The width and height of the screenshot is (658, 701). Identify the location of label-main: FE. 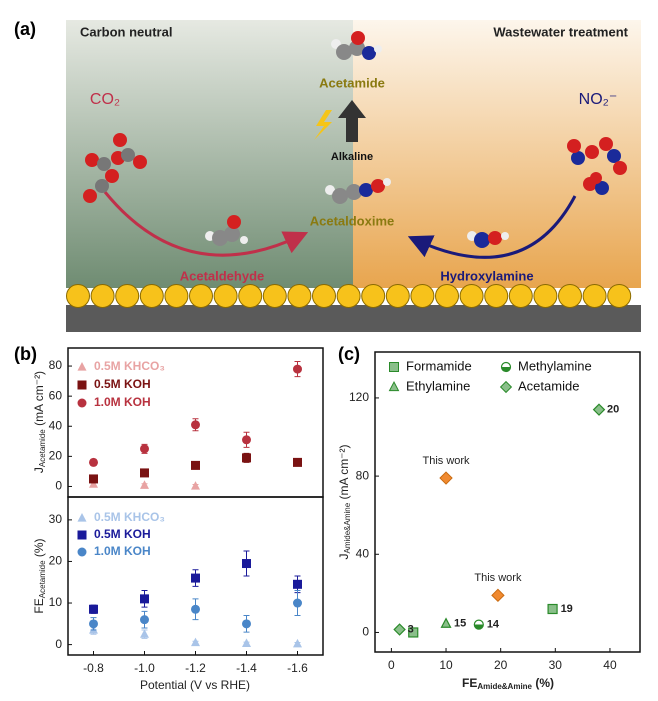
(39, 605).